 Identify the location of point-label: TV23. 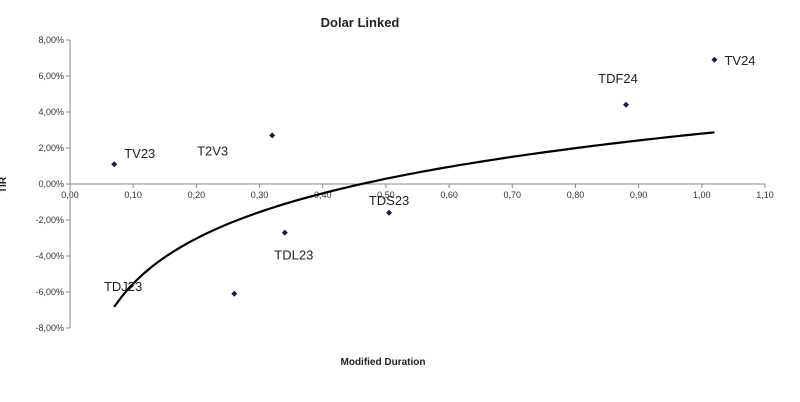
(139, 153).